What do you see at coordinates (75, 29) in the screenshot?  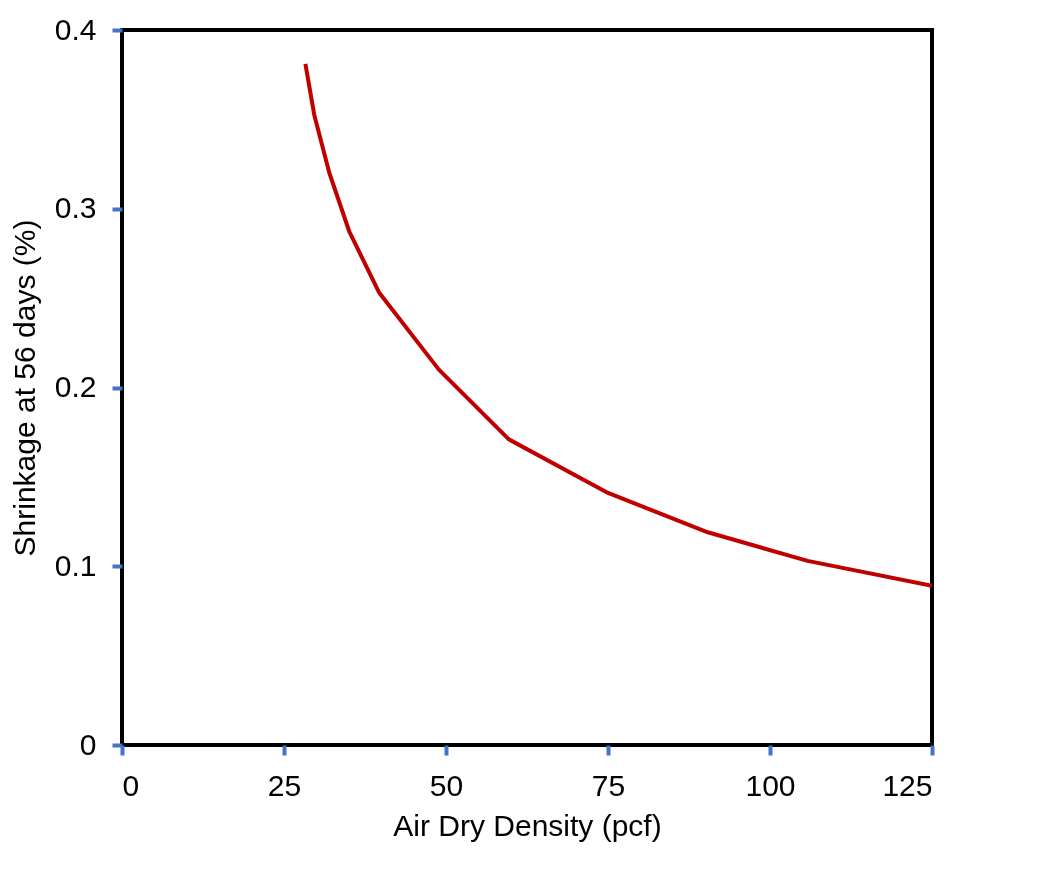 I see `y-tick-label: 0.4` at bounding box center [75, 29].